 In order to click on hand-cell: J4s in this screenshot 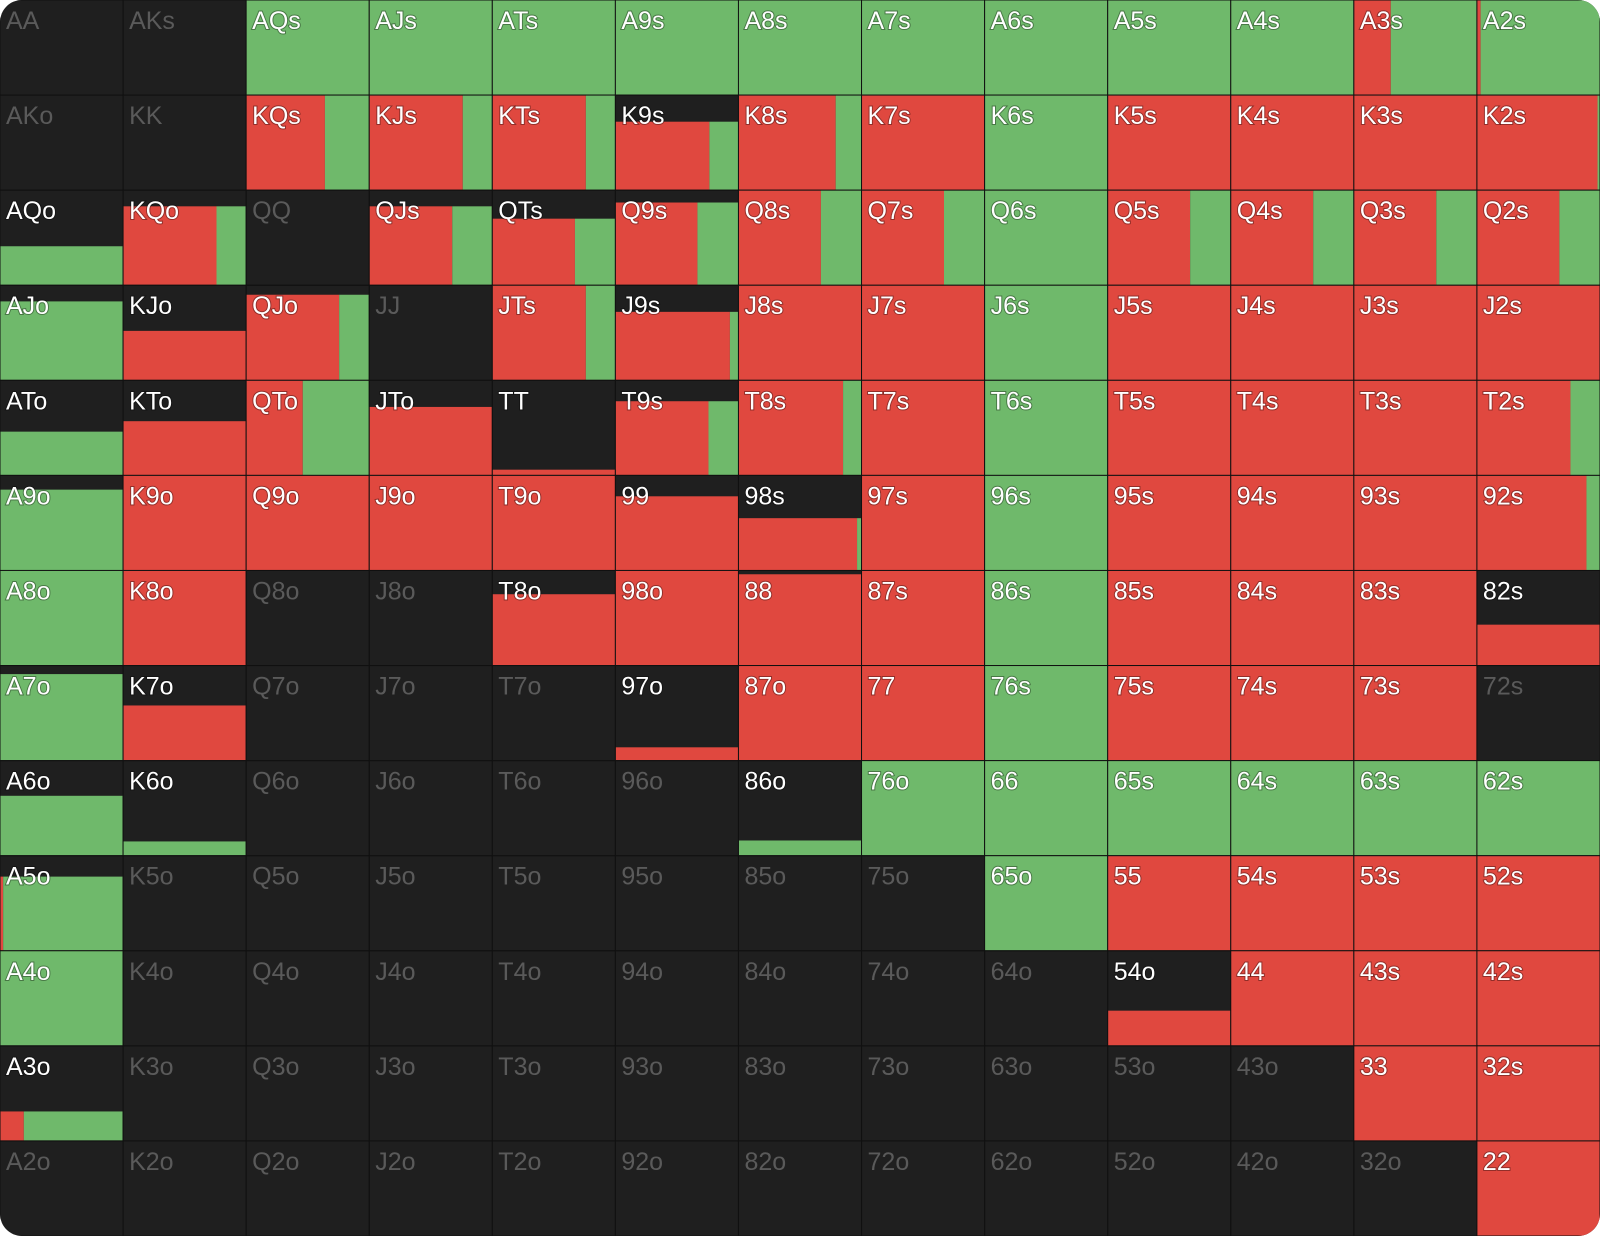, I will do `click(1292, 332)`.